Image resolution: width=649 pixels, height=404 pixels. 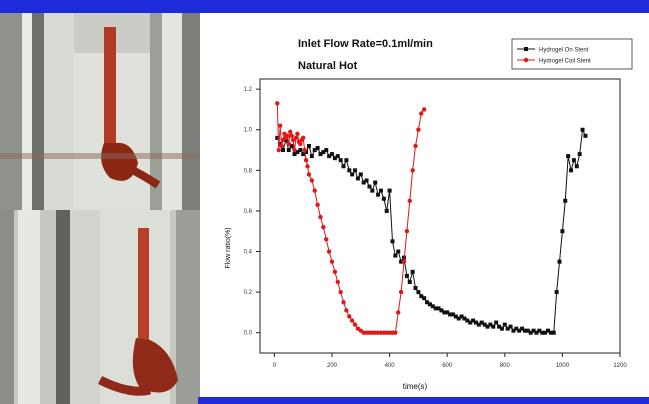 What do you see at coordinates (275, 366) in the screenshot?
I see `x-tick-label: 0` at bounding box center [275, 366].